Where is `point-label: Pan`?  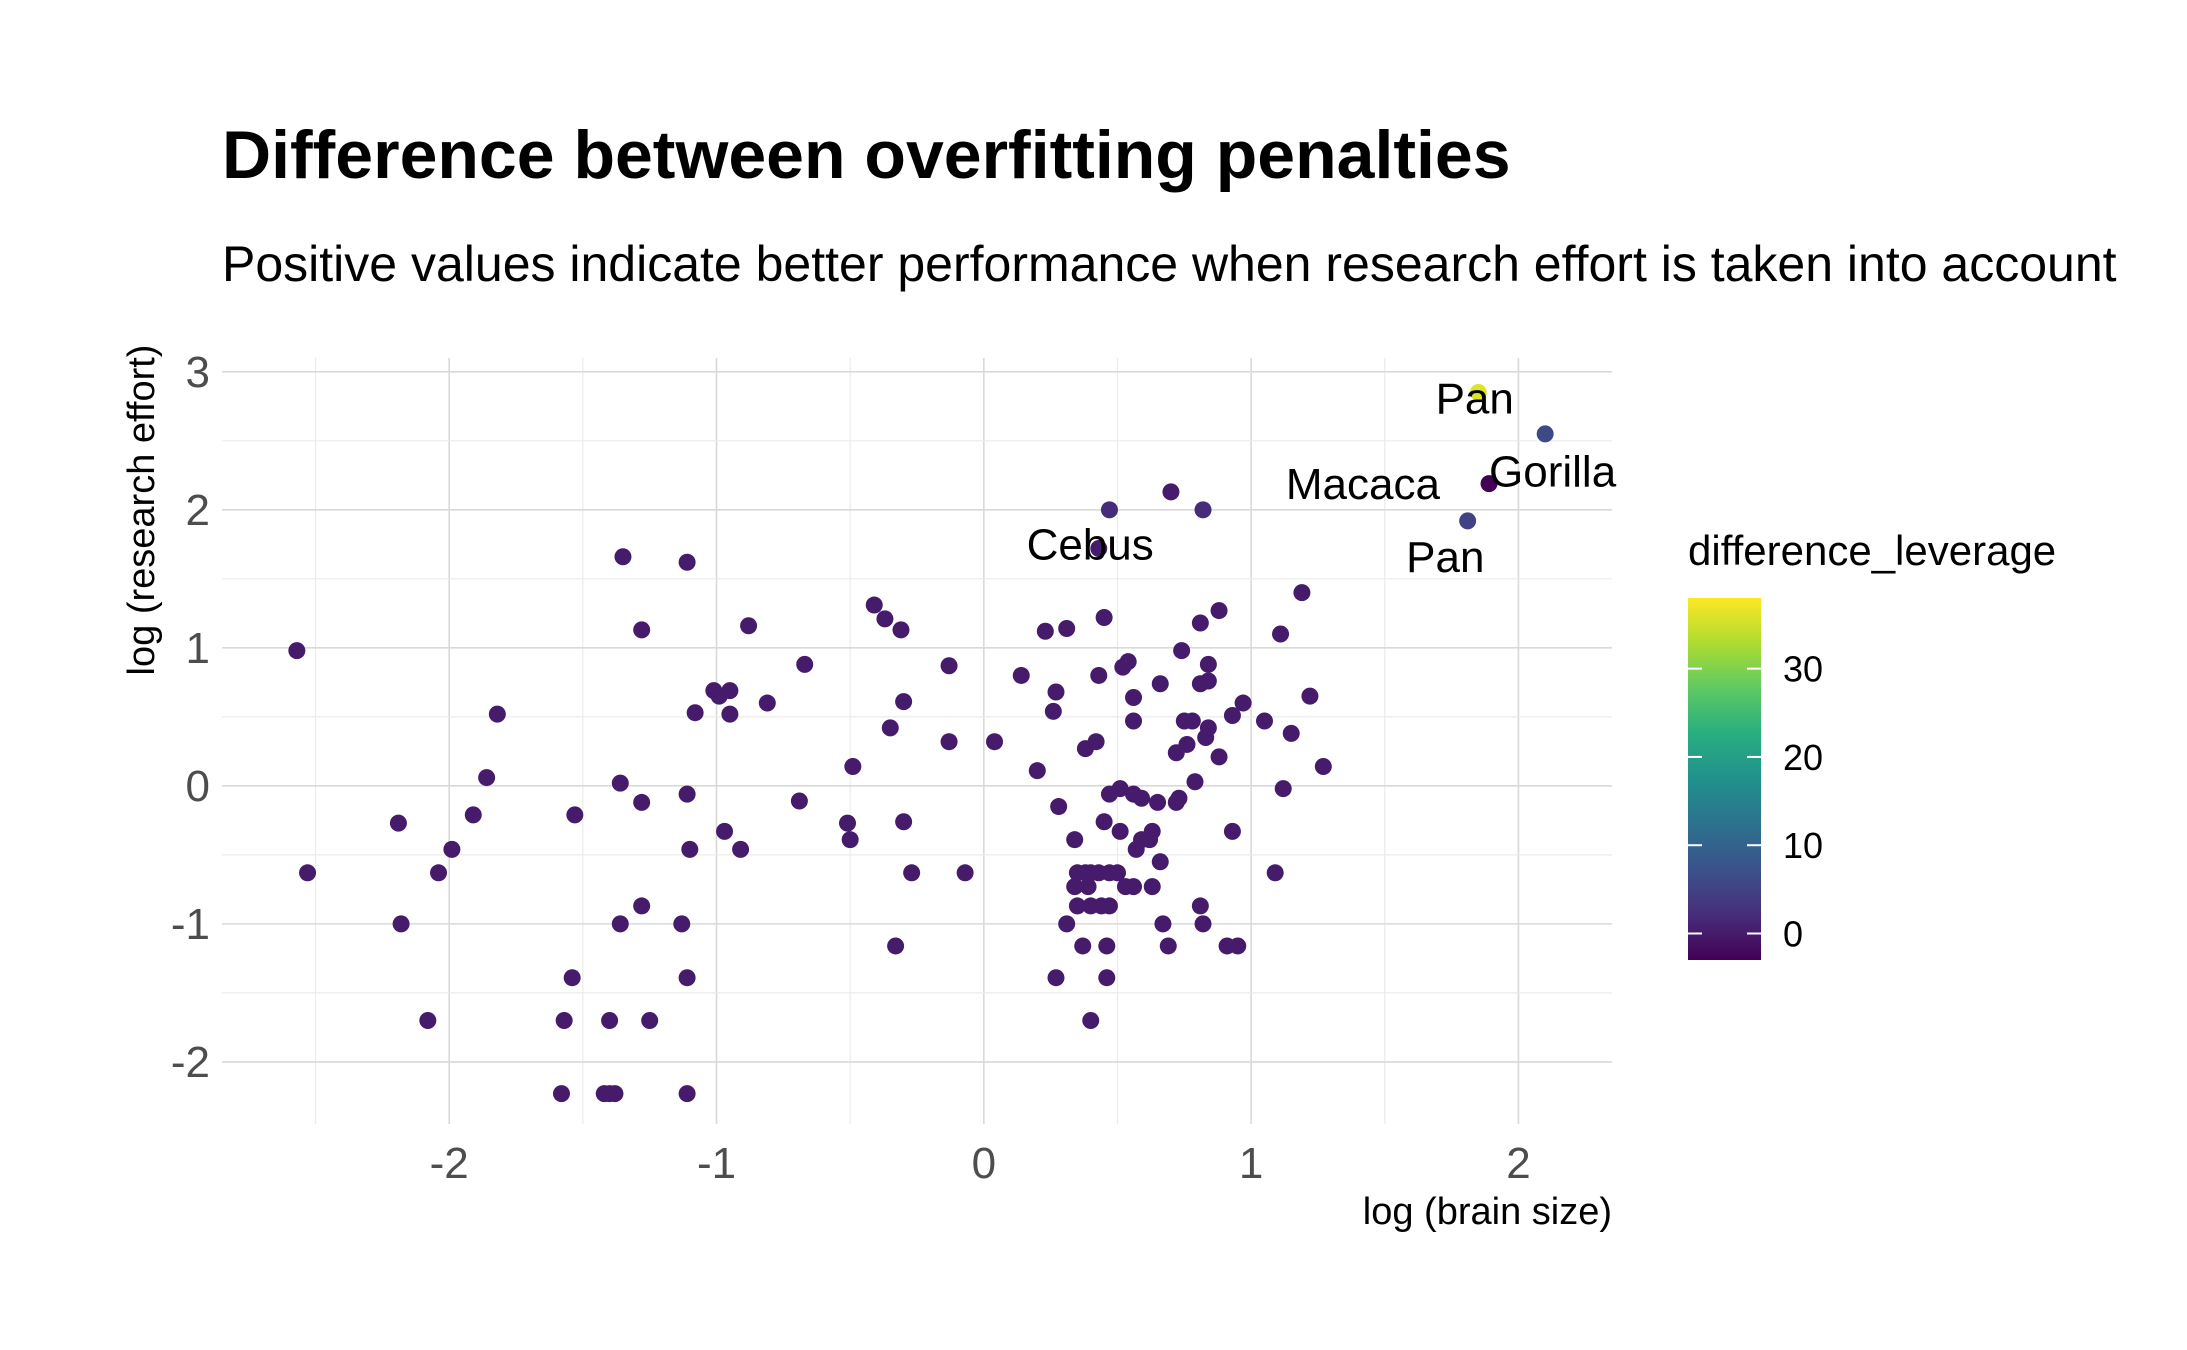 point-label: Pan is located at coordinates (1445, 557).